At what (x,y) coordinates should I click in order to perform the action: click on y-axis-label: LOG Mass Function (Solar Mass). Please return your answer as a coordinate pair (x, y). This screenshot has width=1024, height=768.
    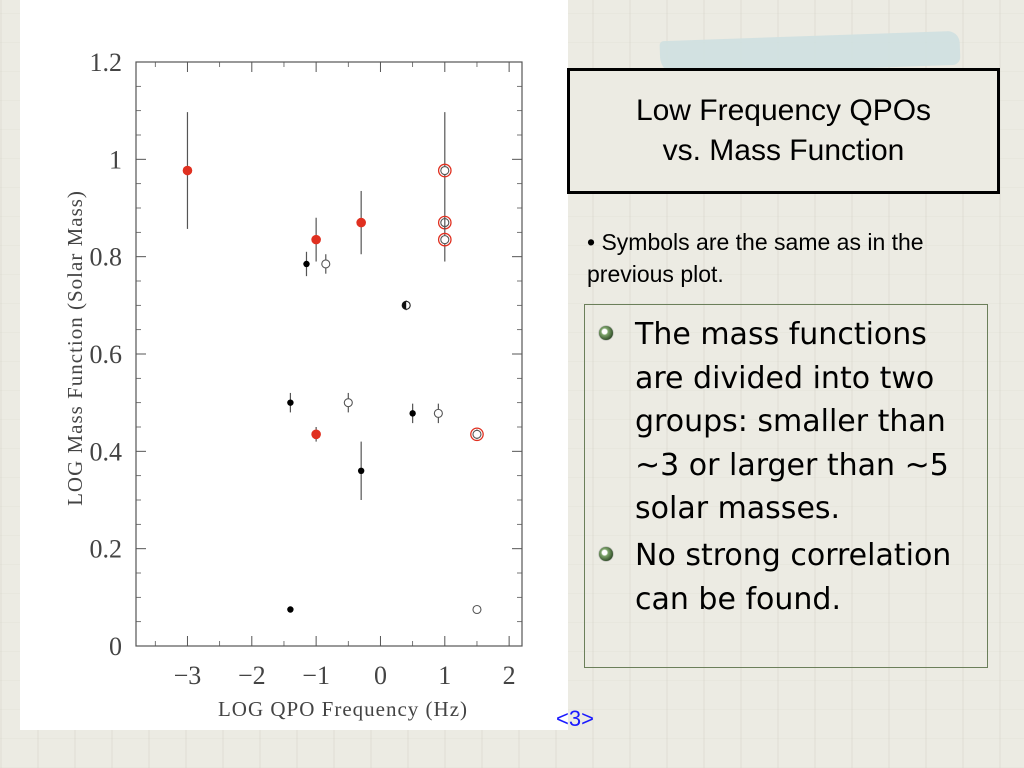
    Looking at the image, I should click on (75, 348).